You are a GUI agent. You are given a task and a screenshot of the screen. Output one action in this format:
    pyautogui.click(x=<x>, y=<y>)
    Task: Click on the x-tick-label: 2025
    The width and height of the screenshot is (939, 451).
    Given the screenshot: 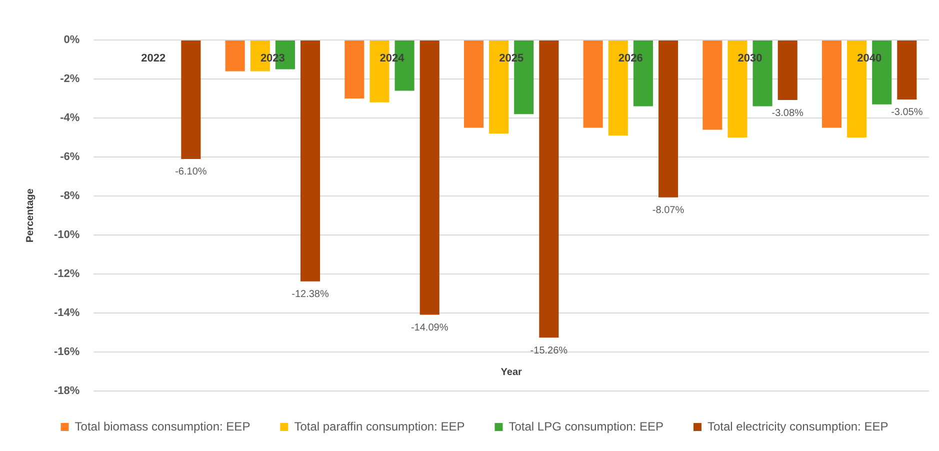 What is the action you would take?
    pyautogui.click(x=511, y=58)
    